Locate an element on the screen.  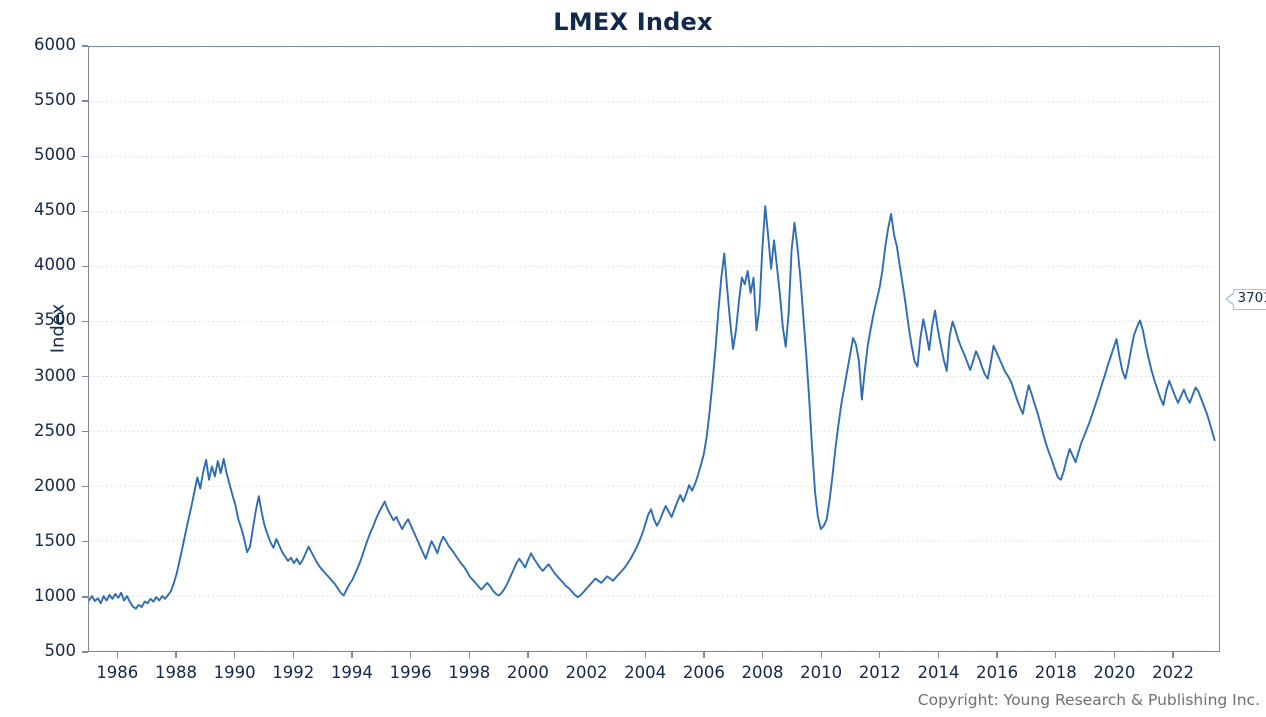
x-axis-tick-2018: 2018 is located at coordinates (1055, 672).